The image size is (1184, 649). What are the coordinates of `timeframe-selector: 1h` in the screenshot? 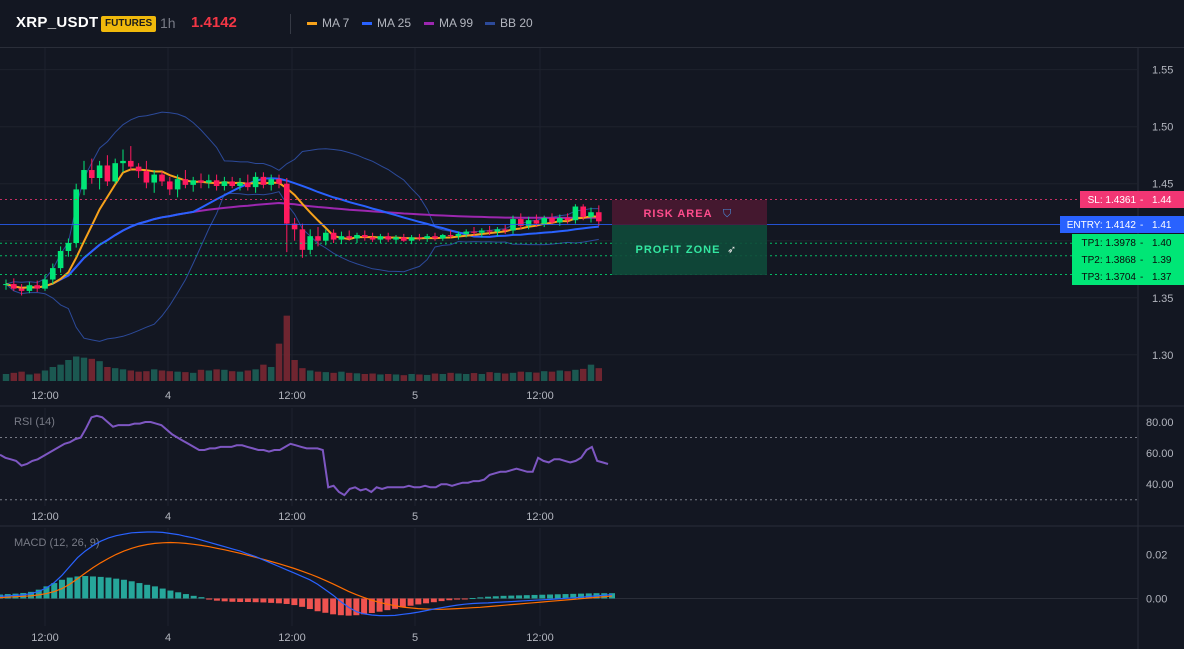 It's located at (168, 23).